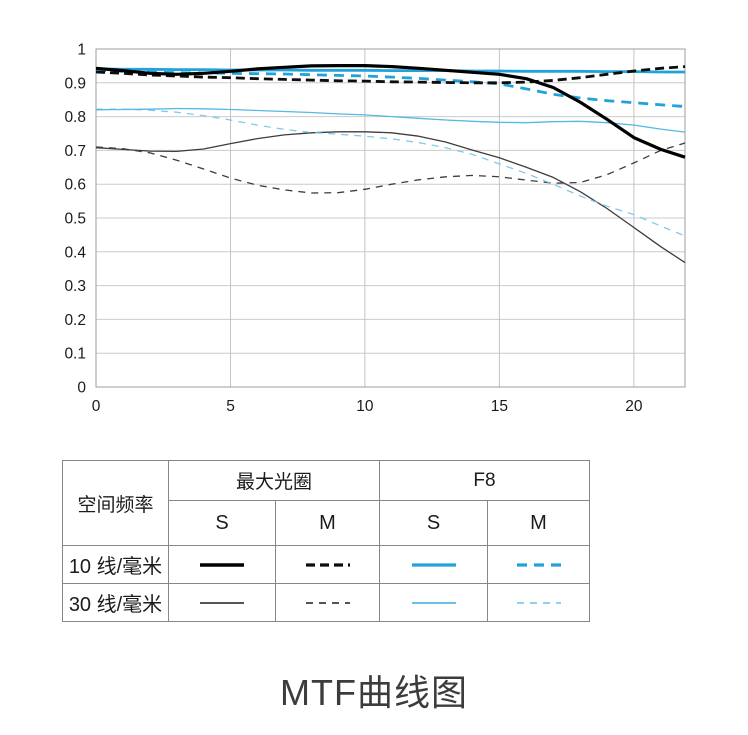  What do you see at coordinates (274, 480) in the screenshot?
I see `max-aperture-header: 最大光圈` at bounding box center [274, 480].